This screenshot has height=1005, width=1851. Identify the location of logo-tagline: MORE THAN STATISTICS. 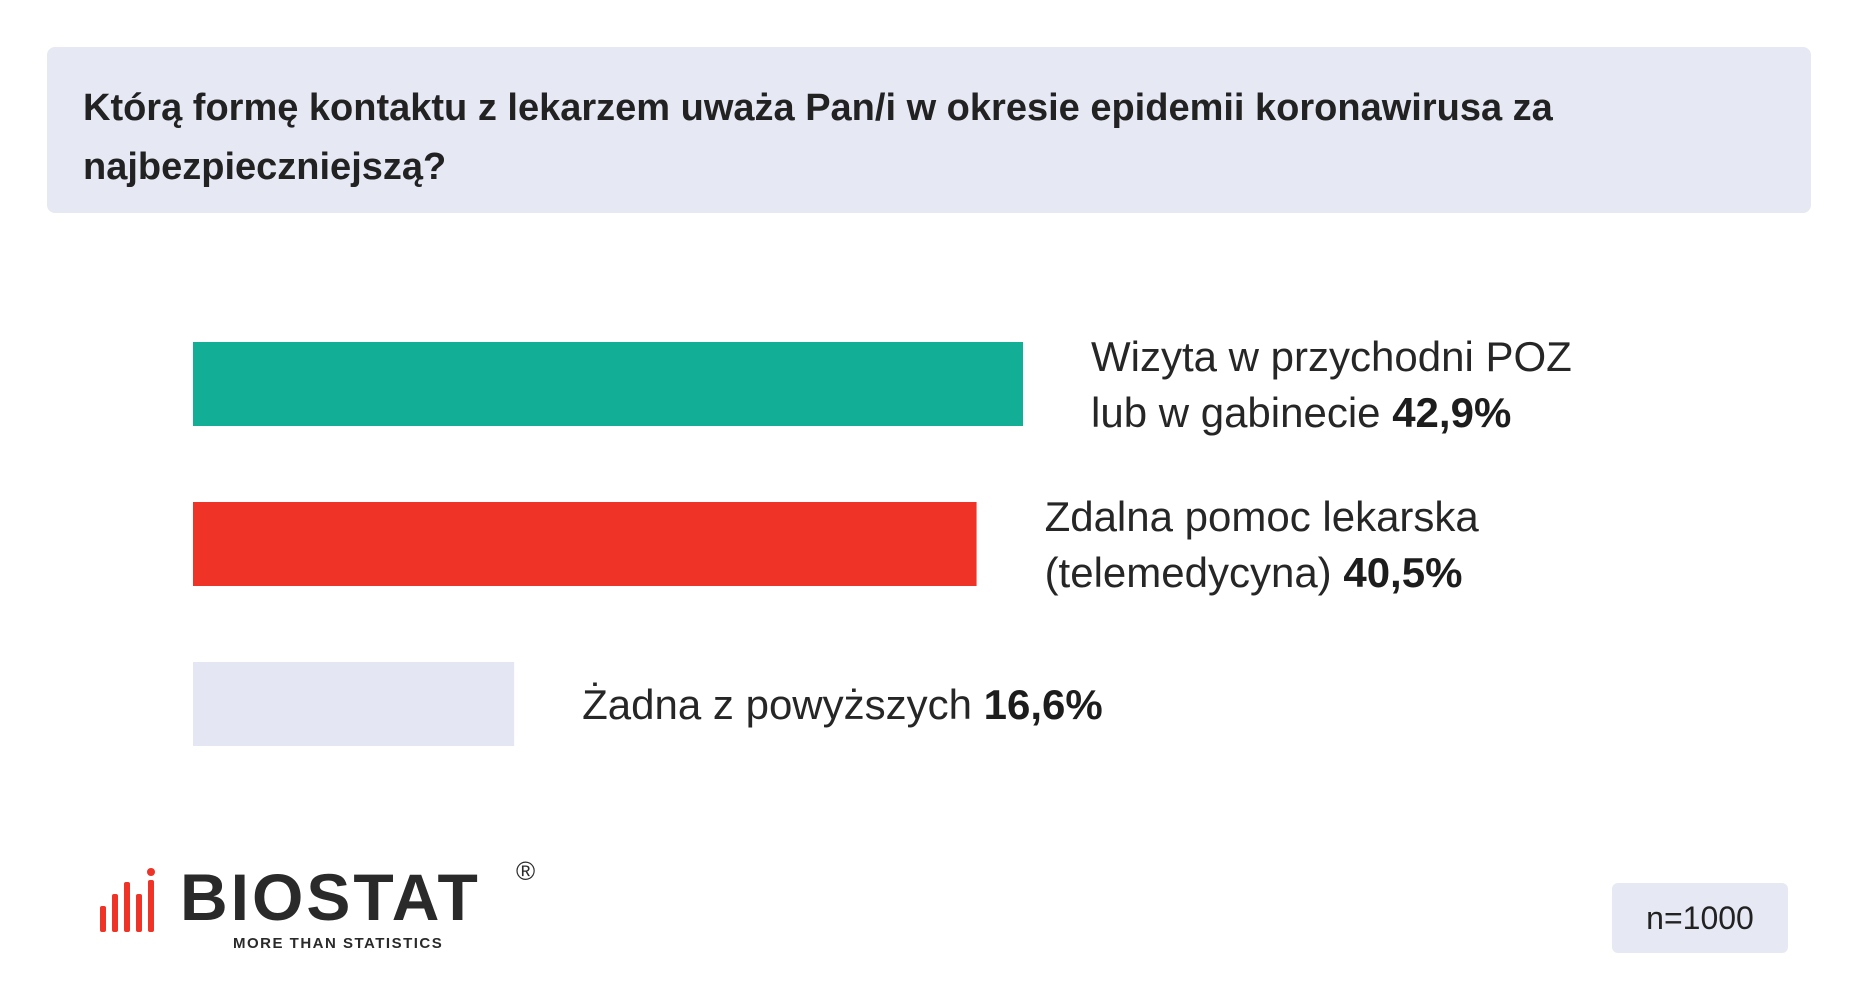
(338, 943).